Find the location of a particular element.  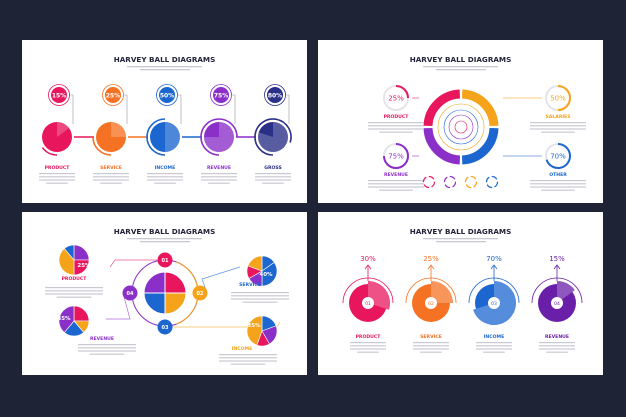

item-number: 04 is located at coordinates (557, 304).